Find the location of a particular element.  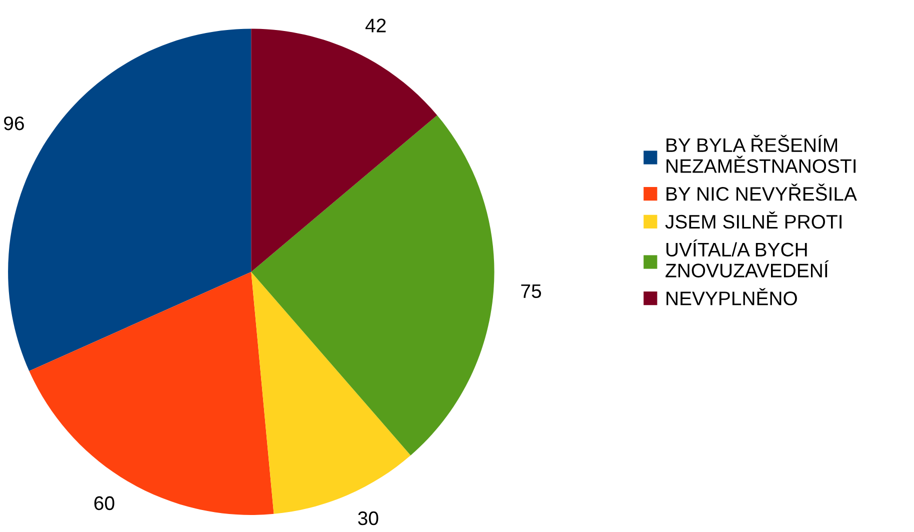

legend-label: UVÍTAL/A BYCH ZNOVUZAVEDENÍ is located at coordinates (747, 258).